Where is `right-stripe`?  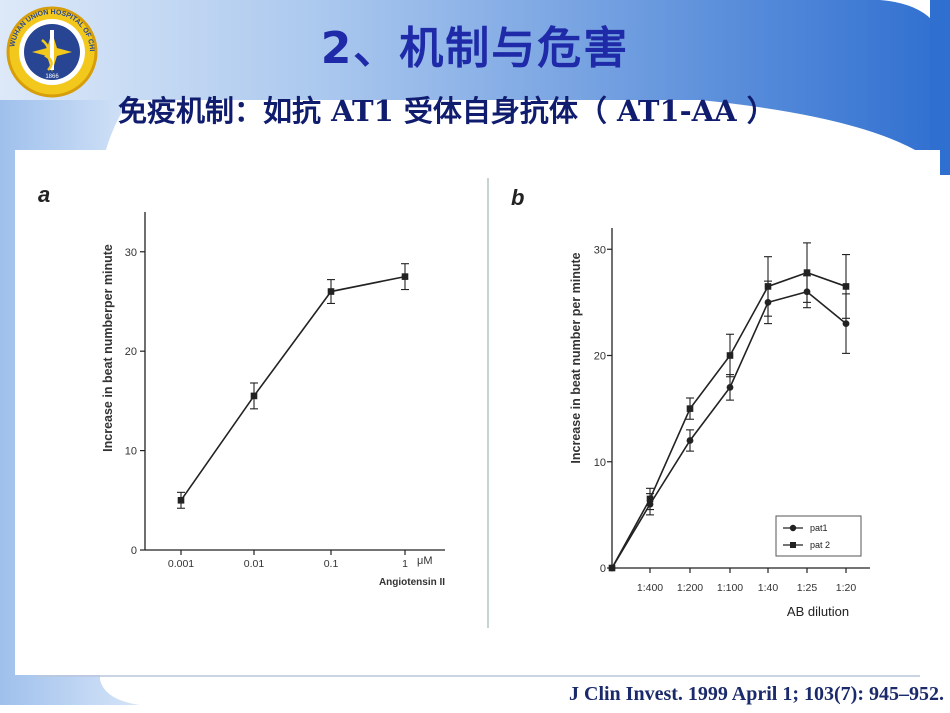
right-stripe is located at coordinates (940, 87).